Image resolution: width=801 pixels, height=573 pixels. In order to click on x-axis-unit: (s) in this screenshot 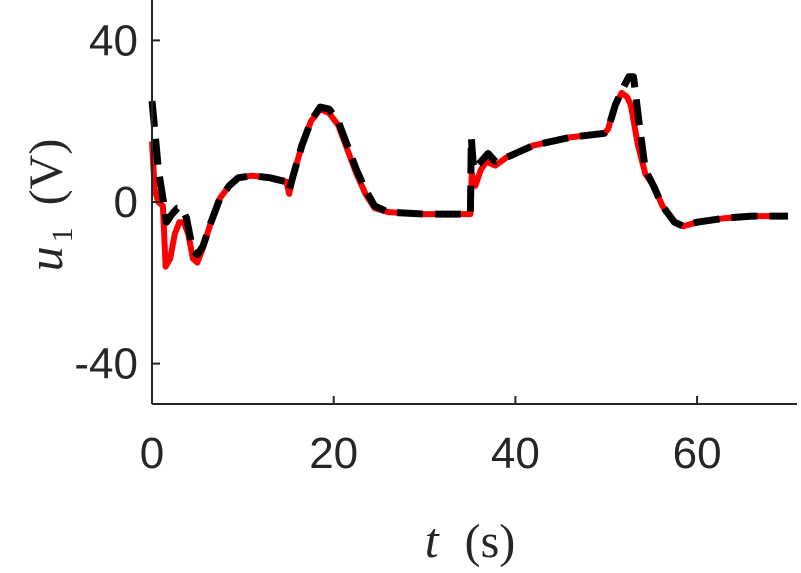, I will do `click(490, 541)`.